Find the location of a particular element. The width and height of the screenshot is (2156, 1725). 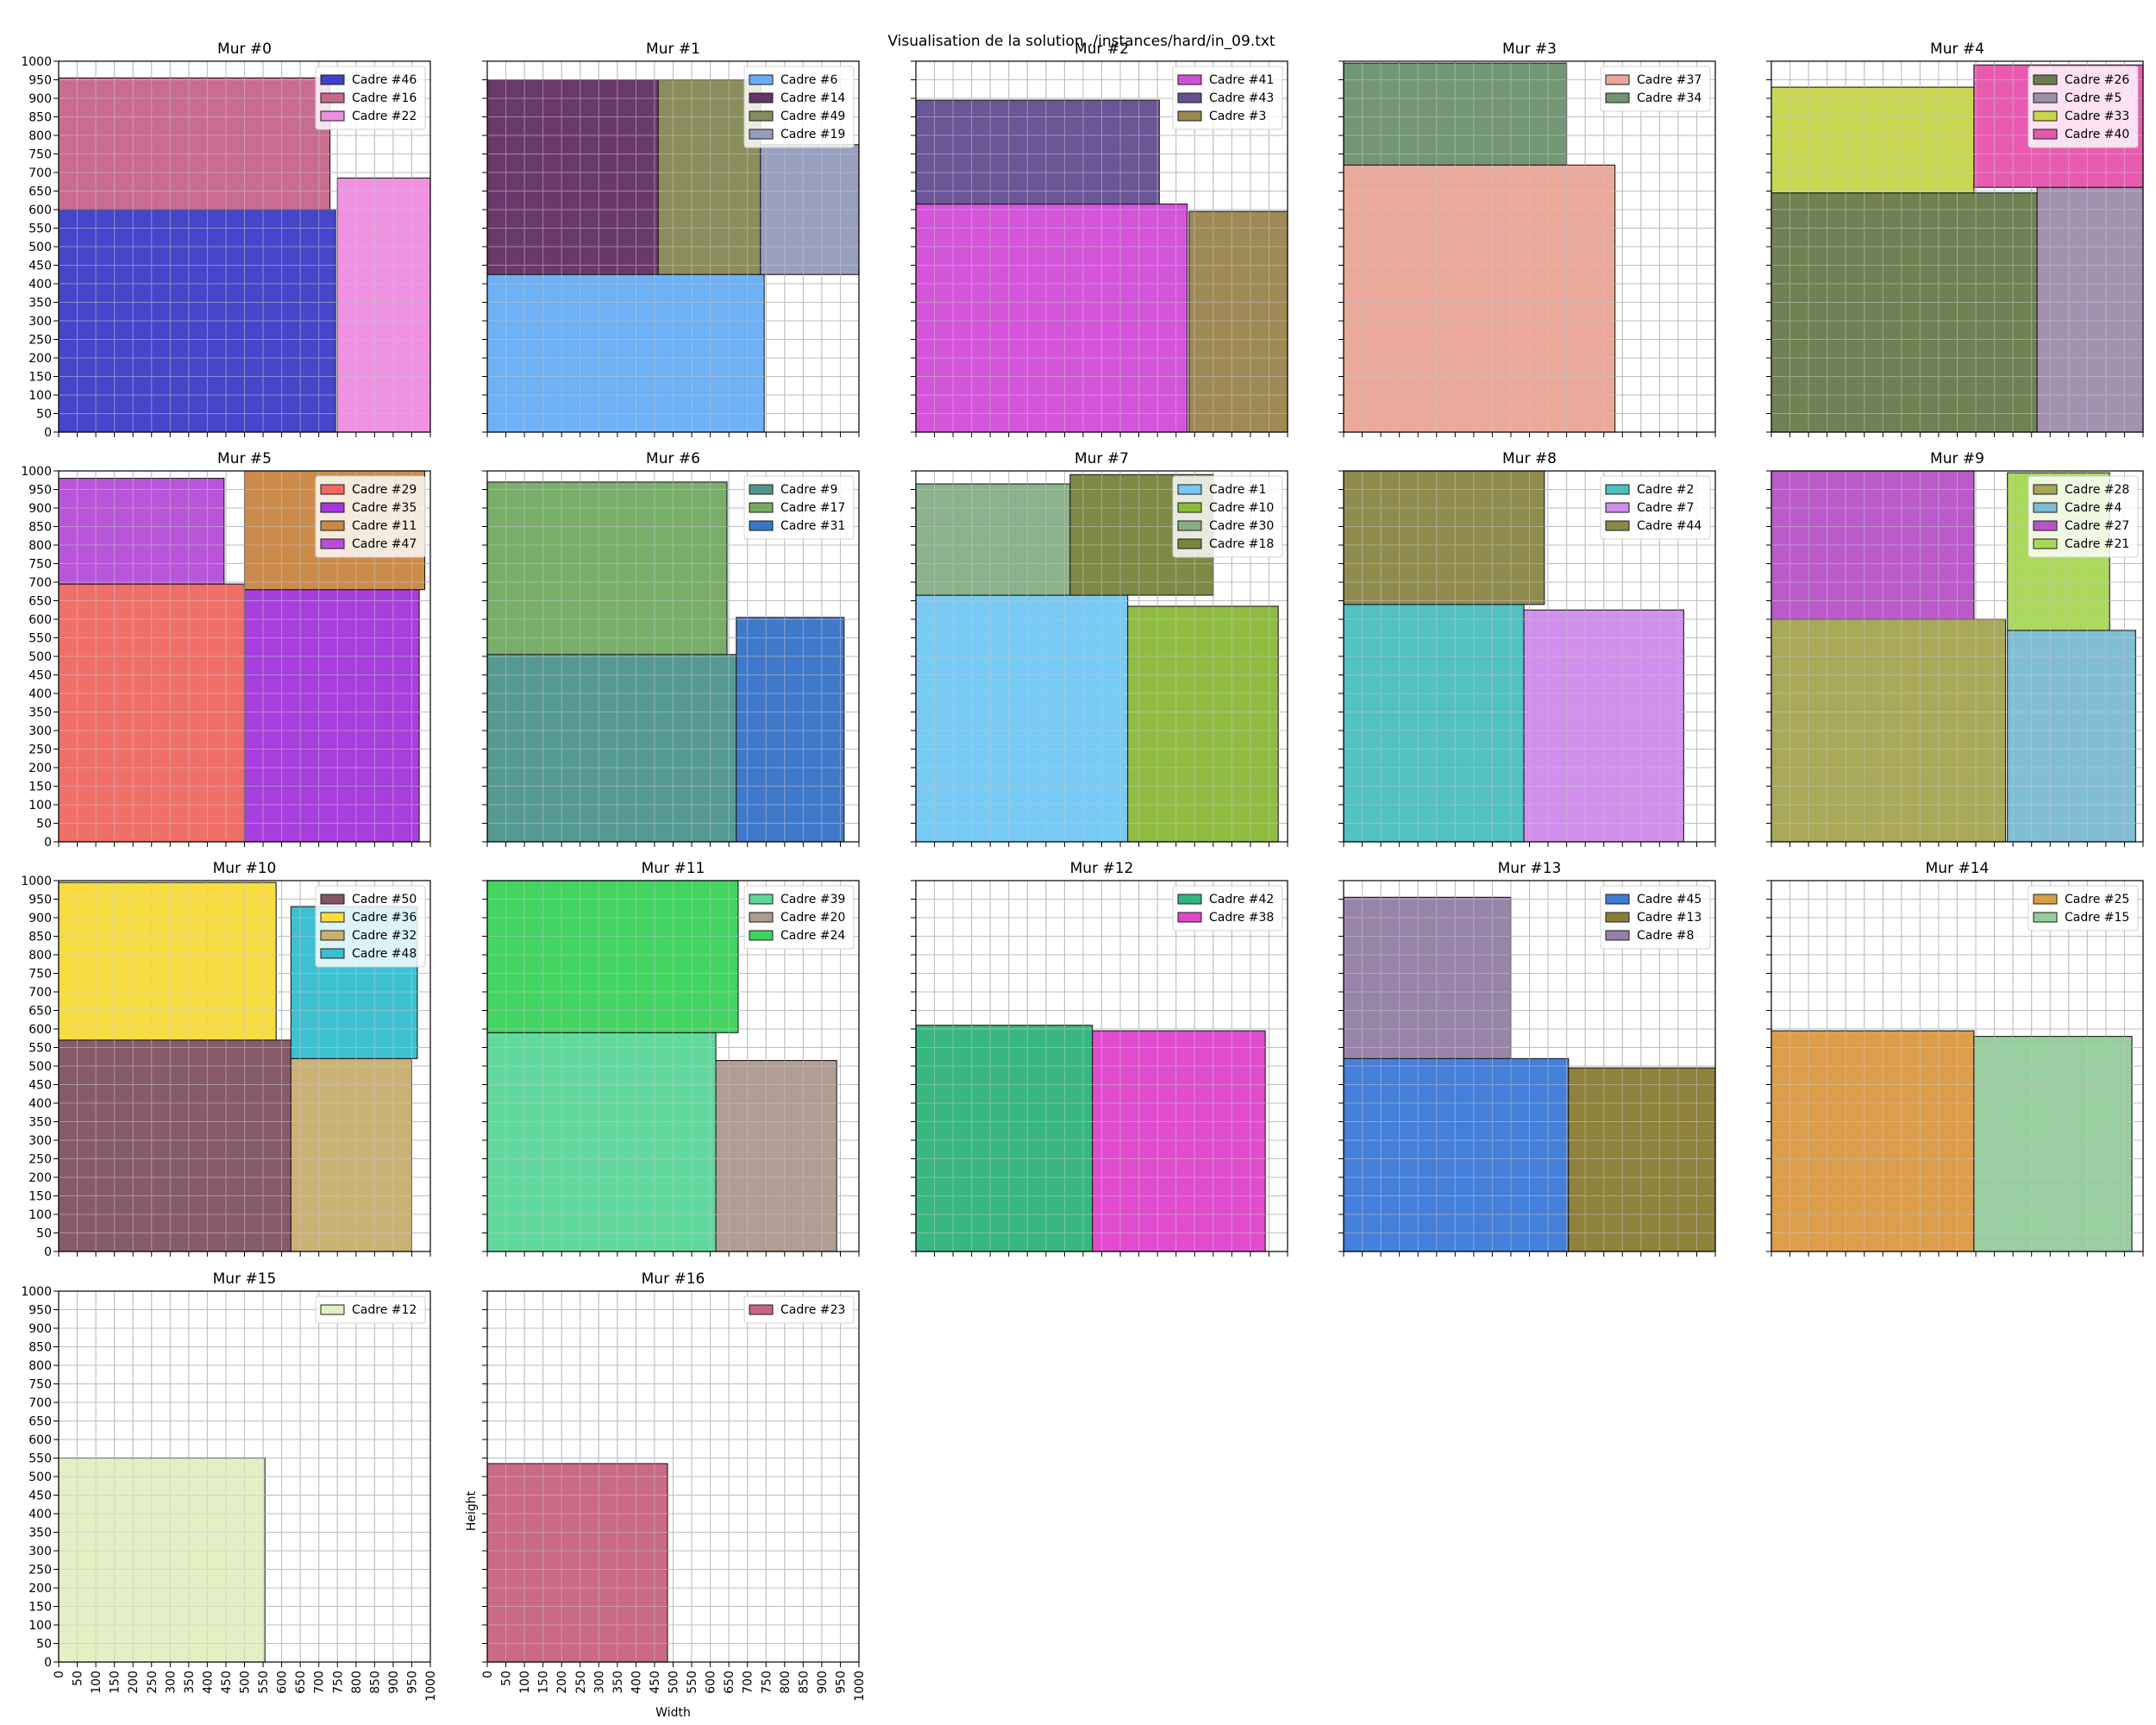

legend-label: Cadre #31 is located at coordinates (812, 526).